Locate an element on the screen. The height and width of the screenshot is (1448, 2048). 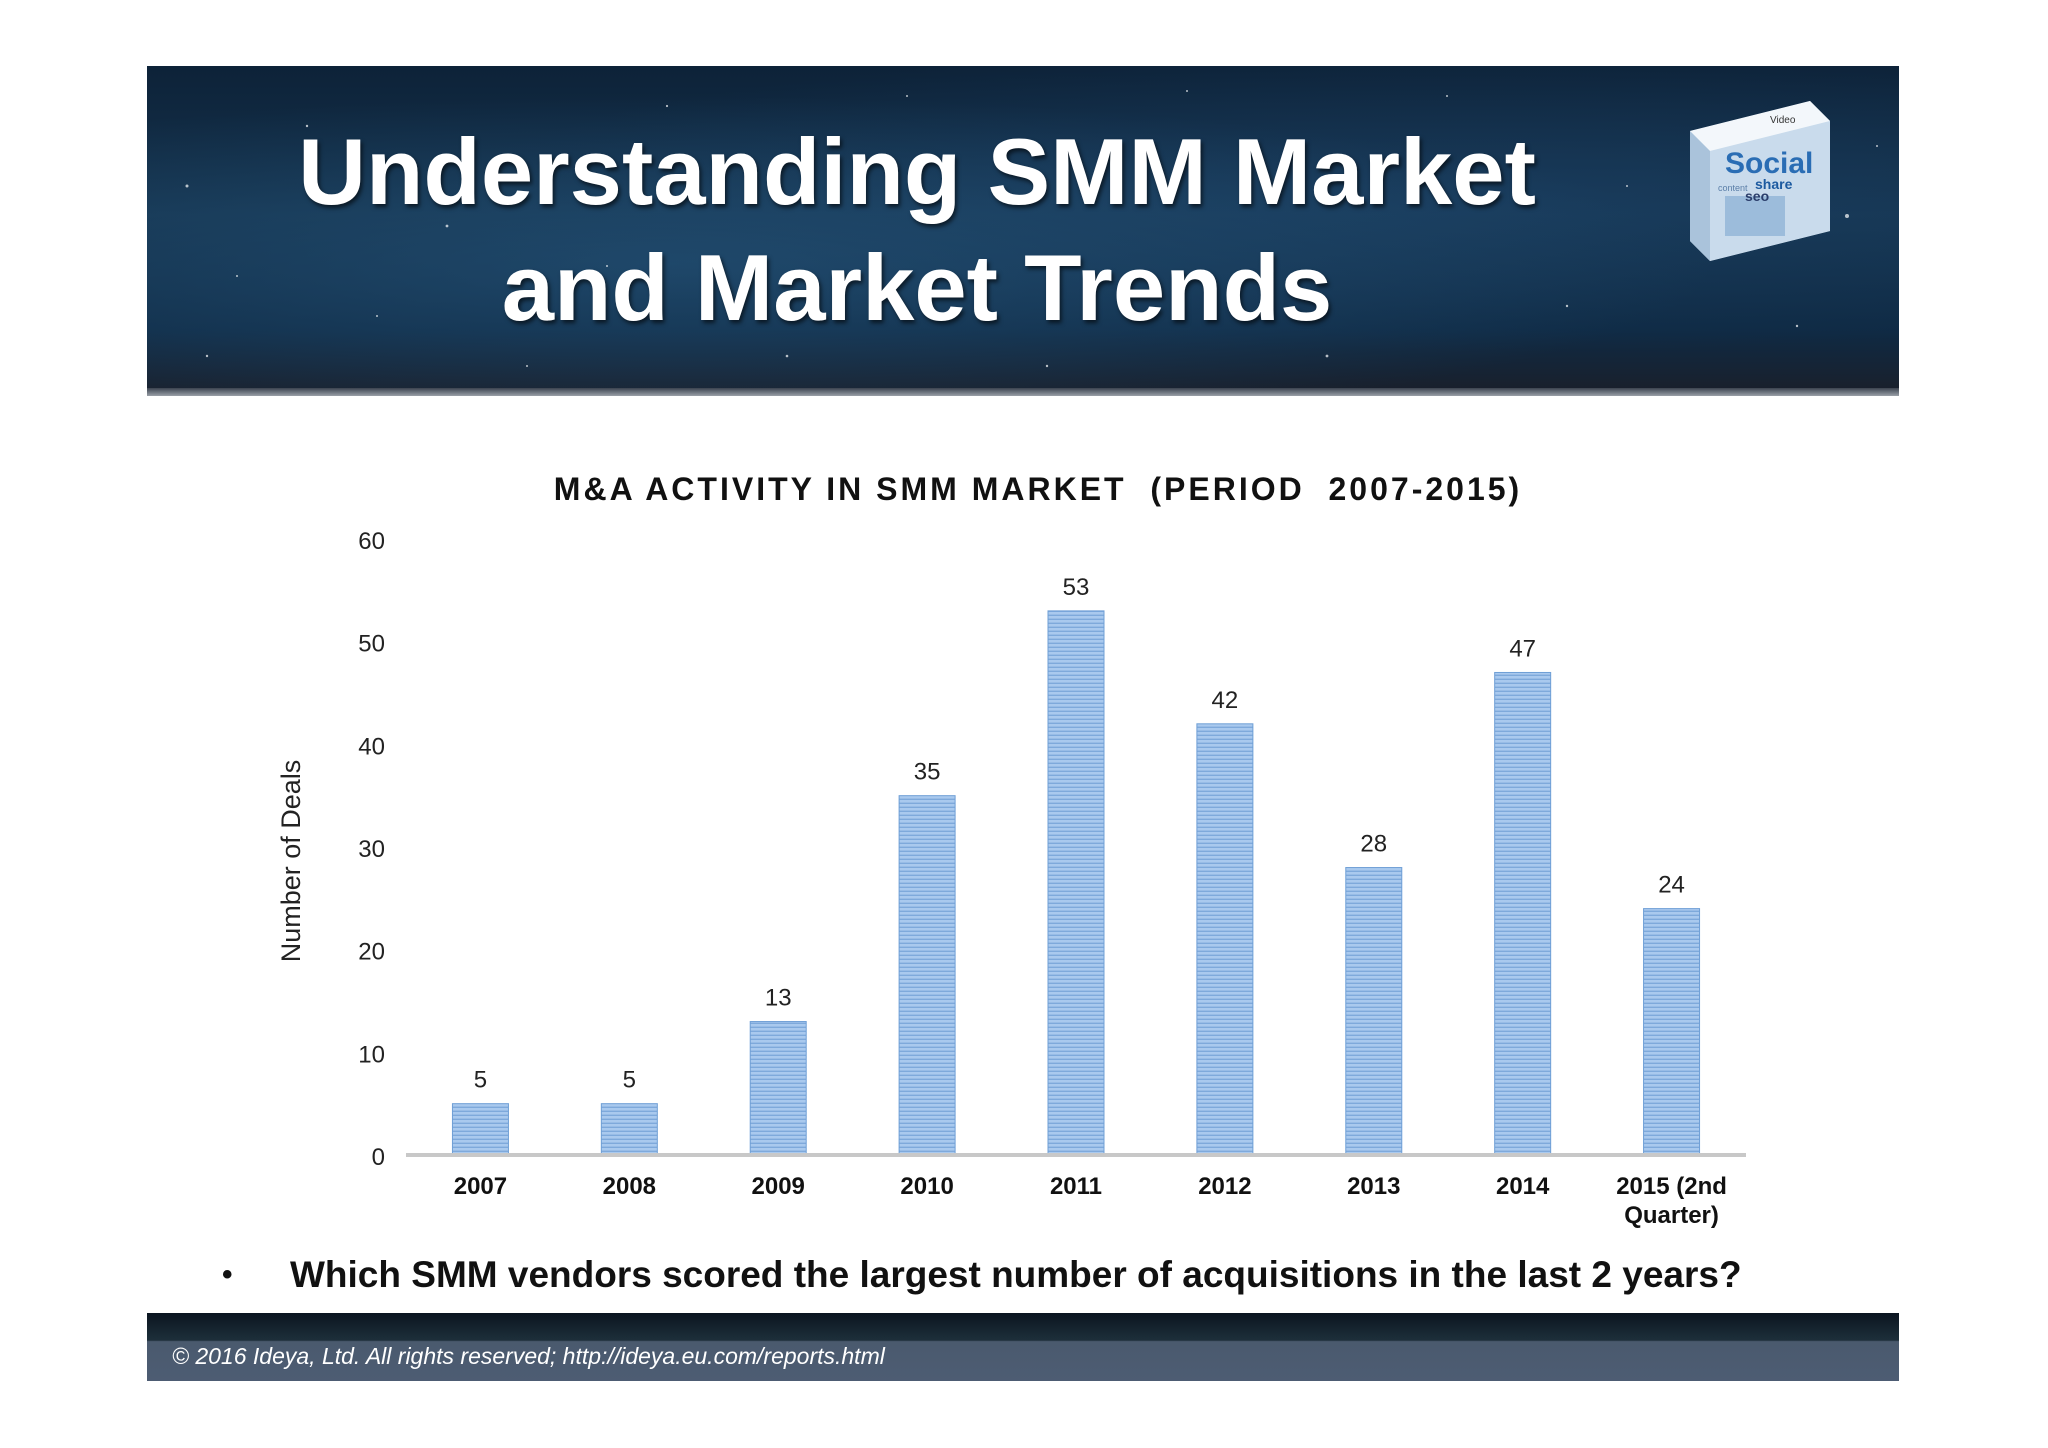
logo-word-share: share is located at coordinates (1774, 184).